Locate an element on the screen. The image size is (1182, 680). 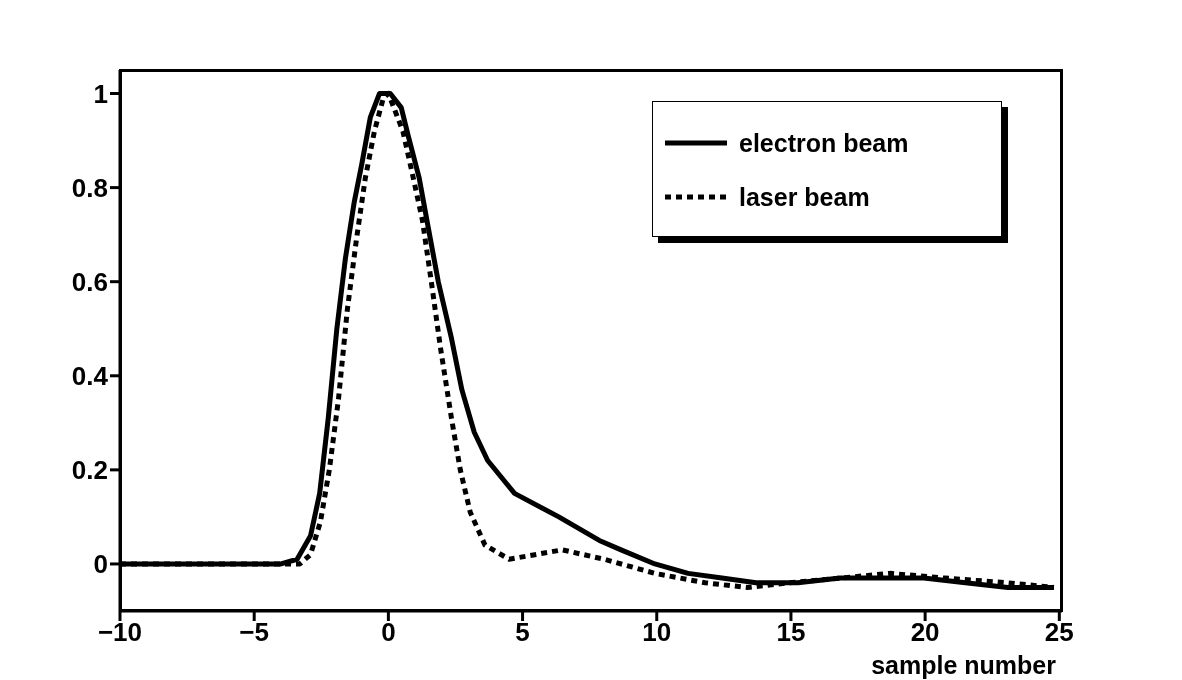
x-tick-label: −10 is located at coordinates (120, 632).